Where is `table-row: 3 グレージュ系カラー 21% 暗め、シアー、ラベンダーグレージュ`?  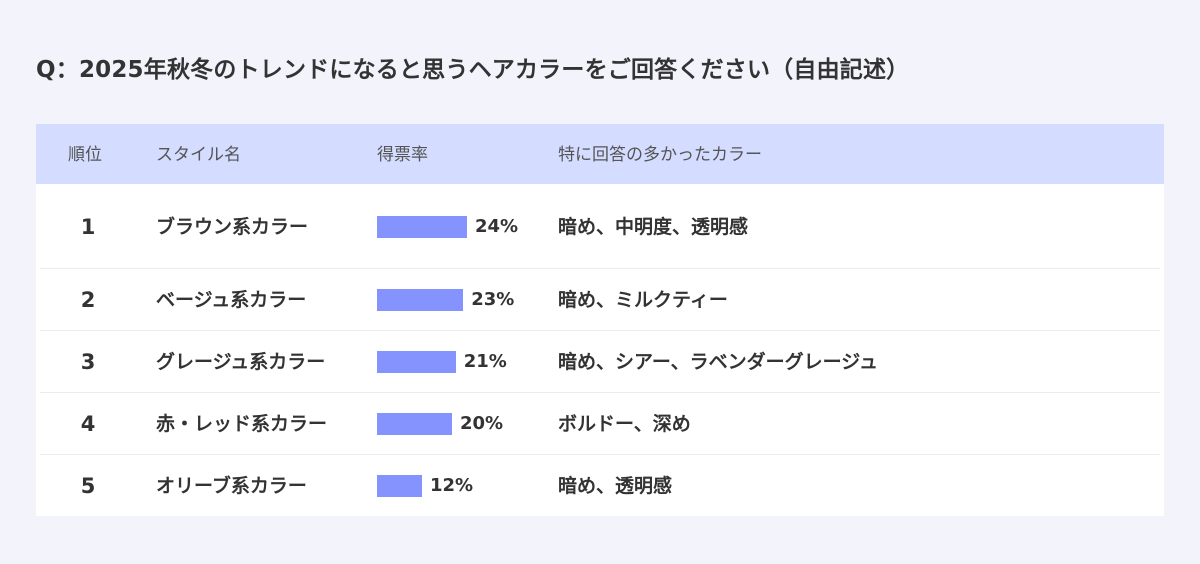
table-row: 3 グレージュ系カラー 21% 暗め、シアー、ラベンダーグレージュ is located at coordinates (600, 362).